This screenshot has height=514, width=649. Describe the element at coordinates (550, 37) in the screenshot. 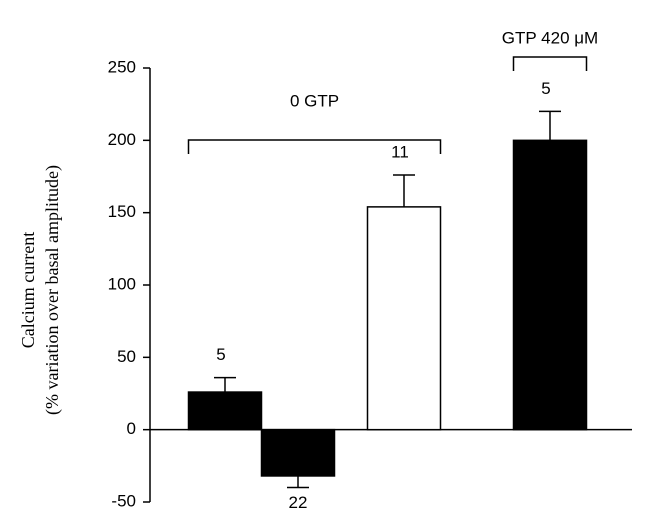

I see `annotation: GTP 420 μM` at that location.